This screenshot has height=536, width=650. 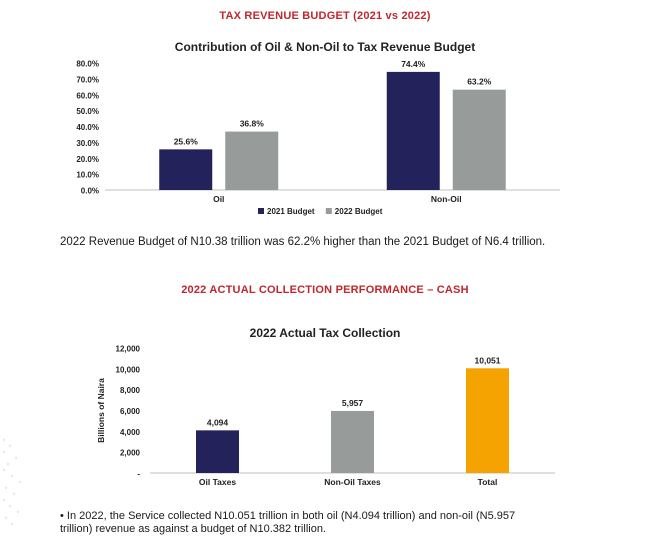 I want to click on legend-label: 2022 Budget, so click(x=359, y=211).